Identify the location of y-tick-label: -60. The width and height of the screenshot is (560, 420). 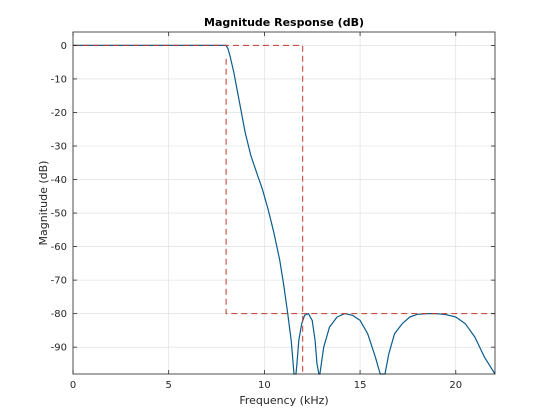
(59, 247).